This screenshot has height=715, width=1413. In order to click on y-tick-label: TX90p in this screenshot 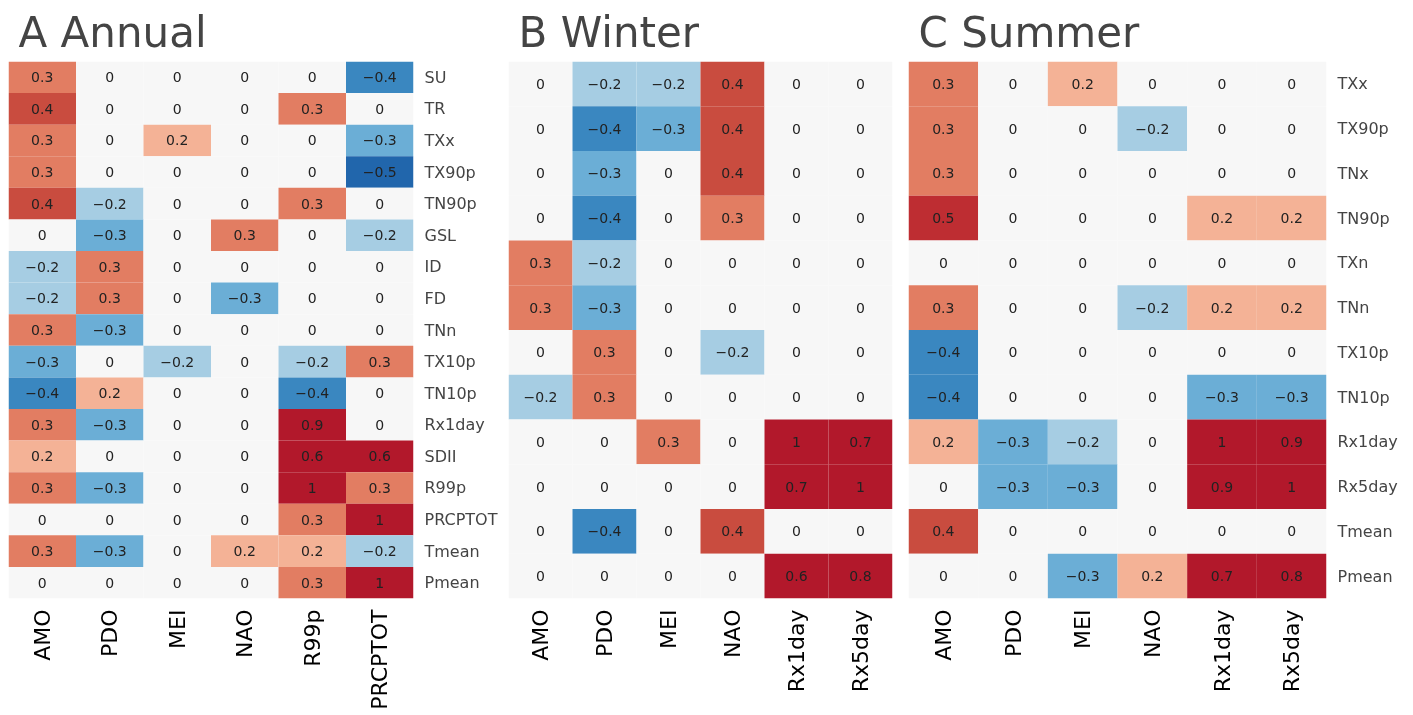, I will do `click(1362, 129)`.